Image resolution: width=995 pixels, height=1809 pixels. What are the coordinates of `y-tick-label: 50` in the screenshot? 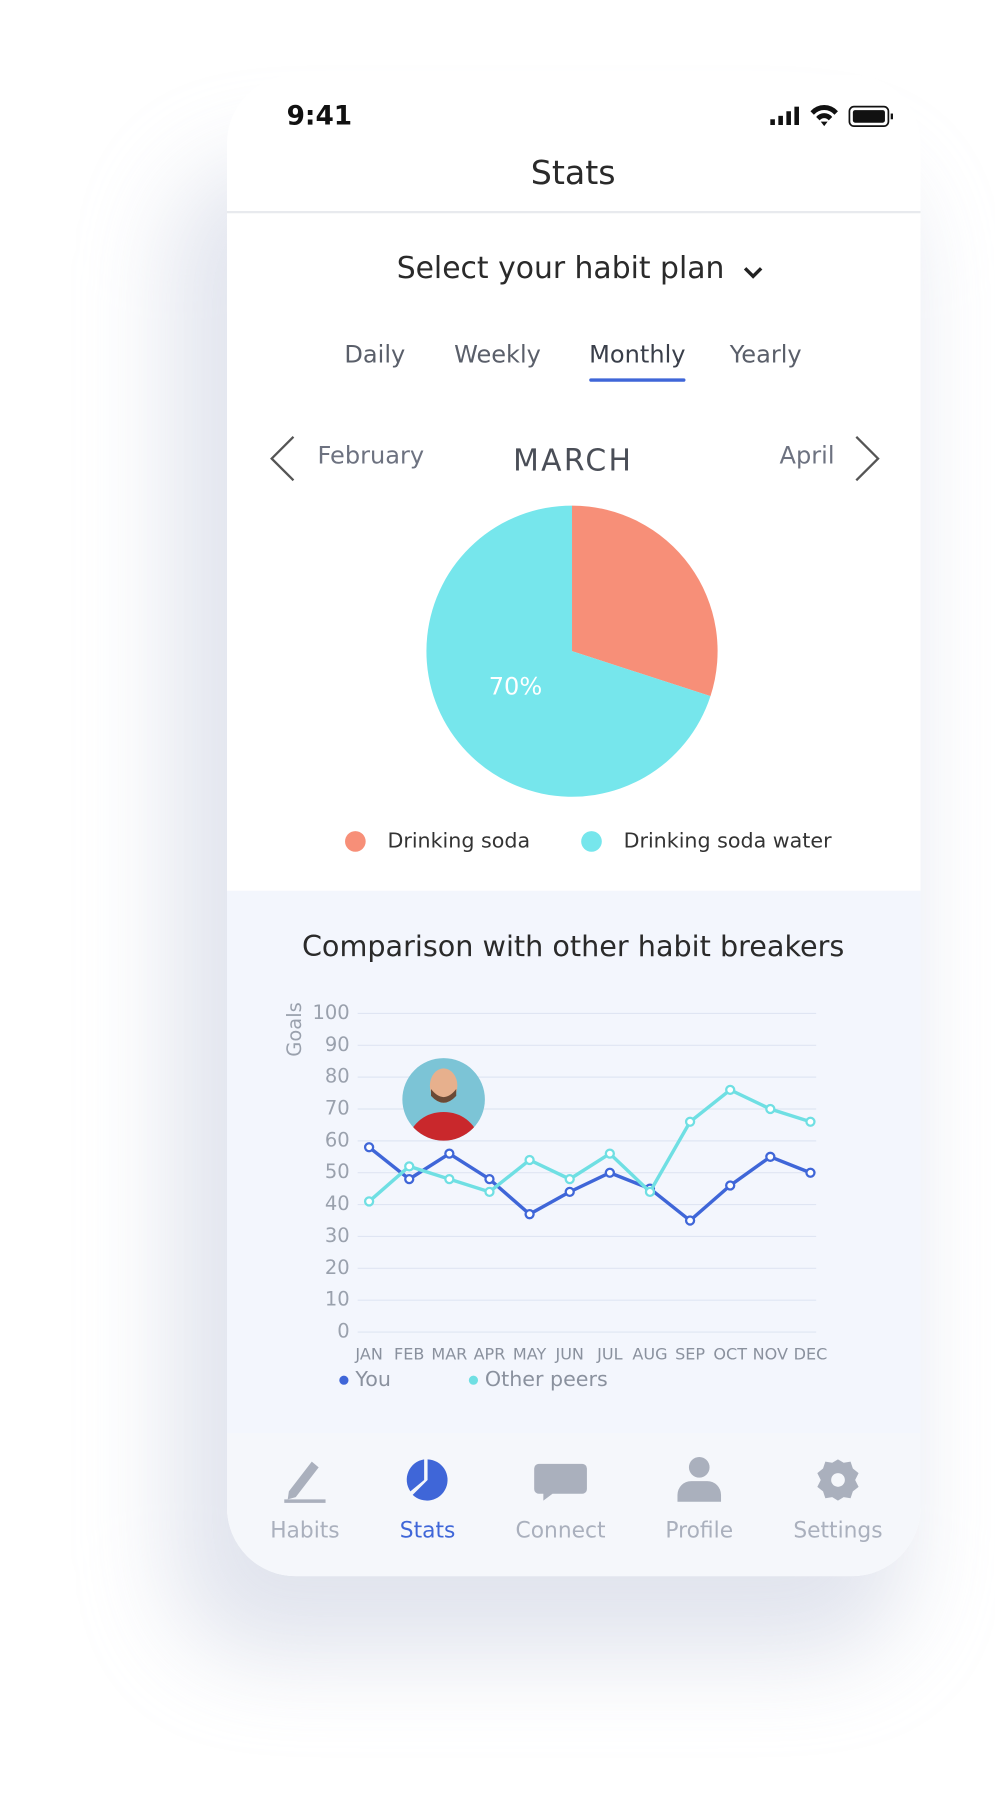 It's located at (337, 1171).